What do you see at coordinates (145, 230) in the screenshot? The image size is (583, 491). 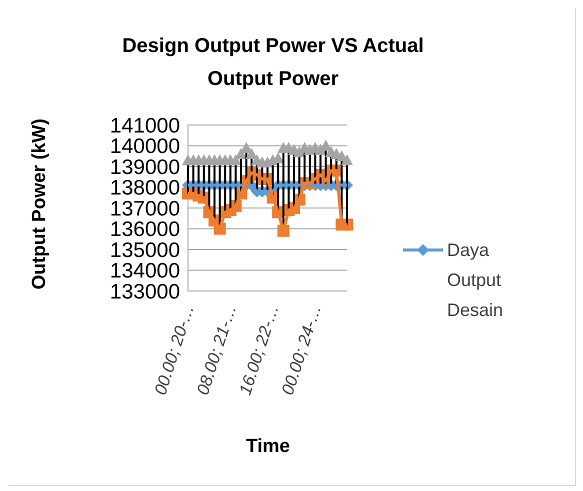 I see `y-tick-label: 136000` at bounding box center [145, 230].